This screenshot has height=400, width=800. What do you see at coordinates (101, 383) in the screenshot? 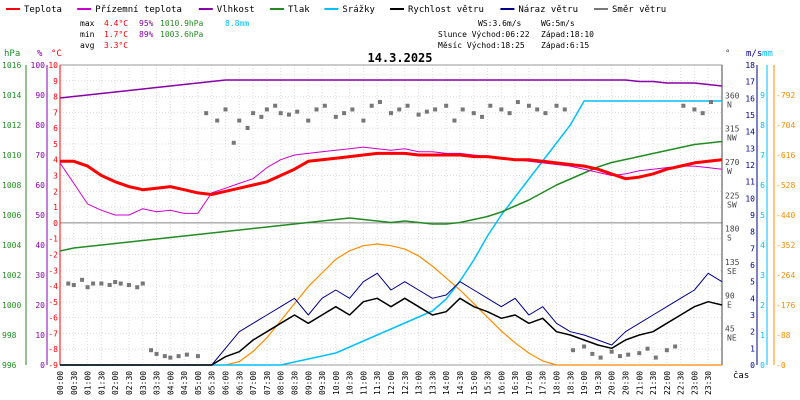
I see `x-tick-label: 01:30` at bounding box center [101, 383].